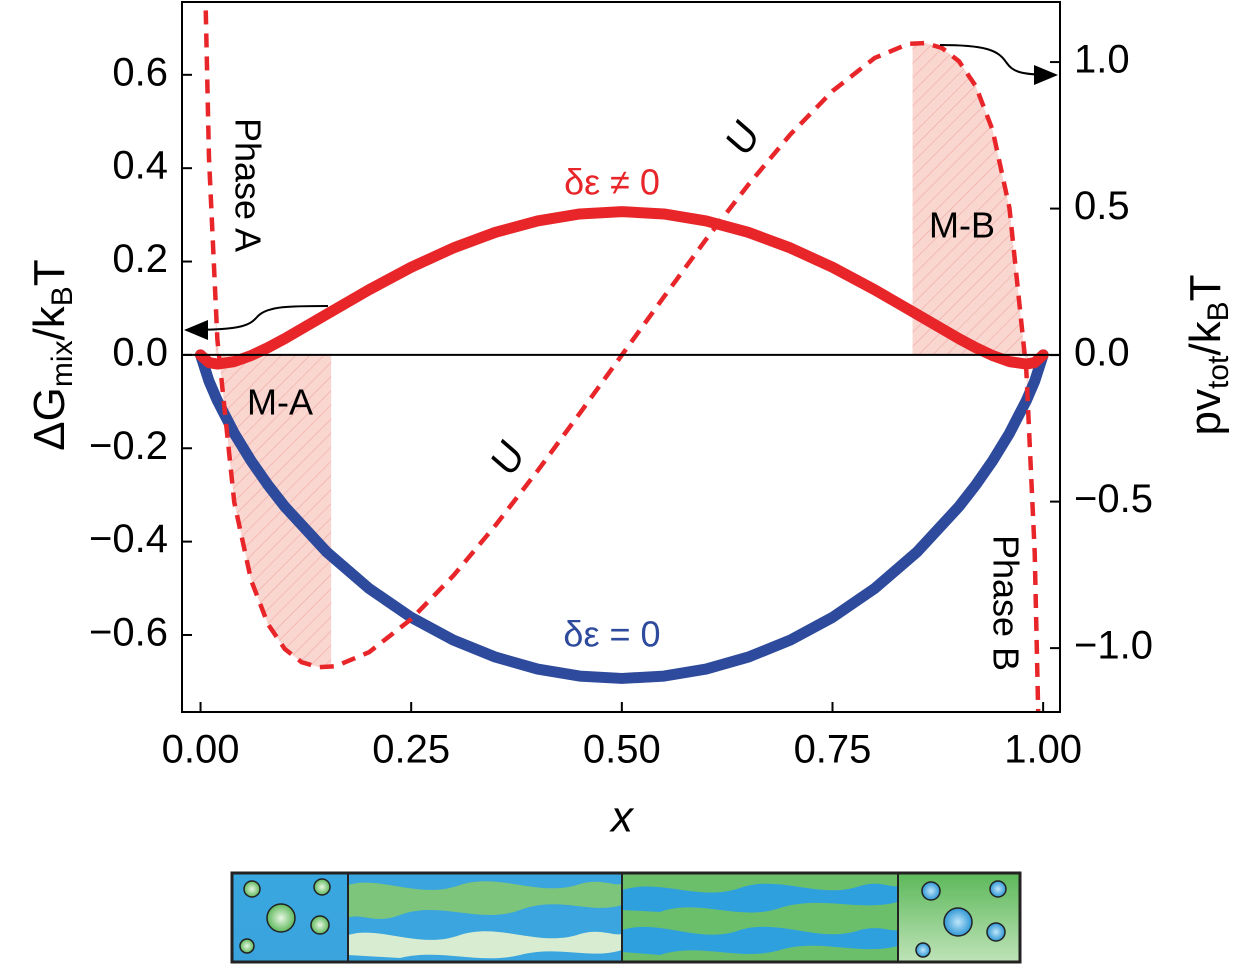  What do you see at coordinates (140, 352) in the screenshot?
I see `y-tick-label: 0.0` at bounding box center [140, 352].